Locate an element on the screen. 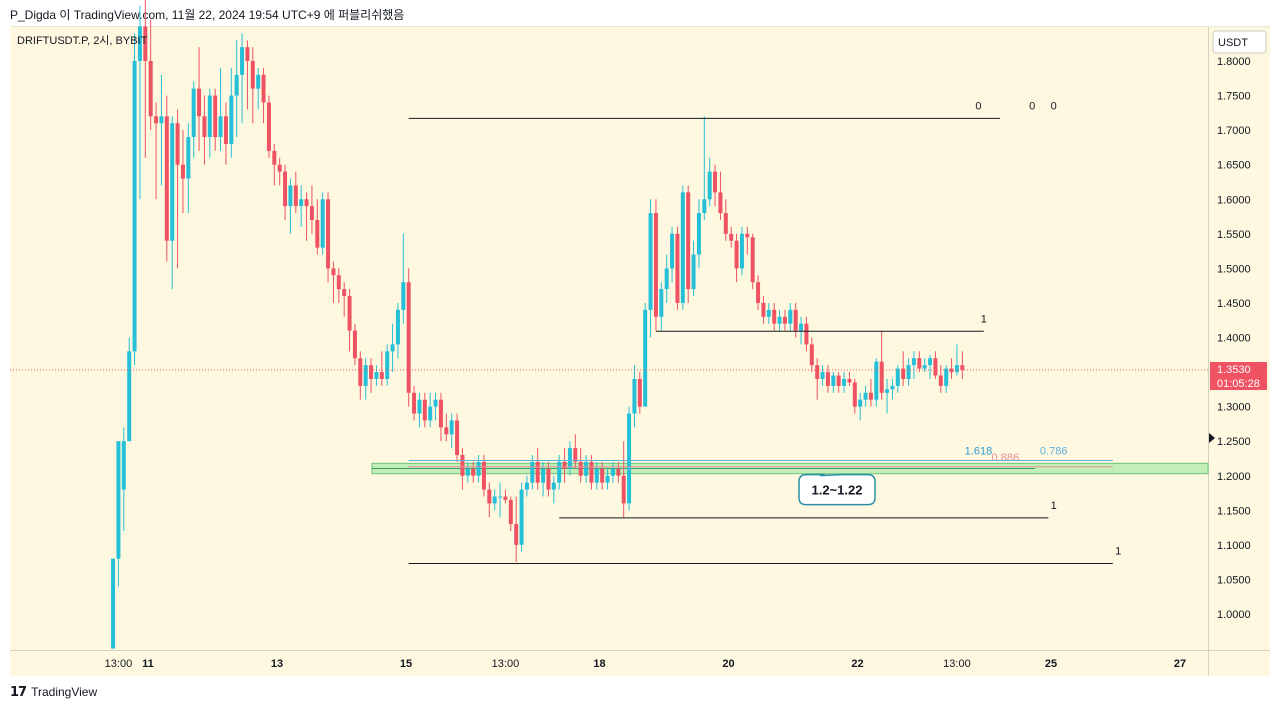 The height and width of the screenshot is (709, 1280). x-tick-label: 20 is located at coordinates (728, 664).